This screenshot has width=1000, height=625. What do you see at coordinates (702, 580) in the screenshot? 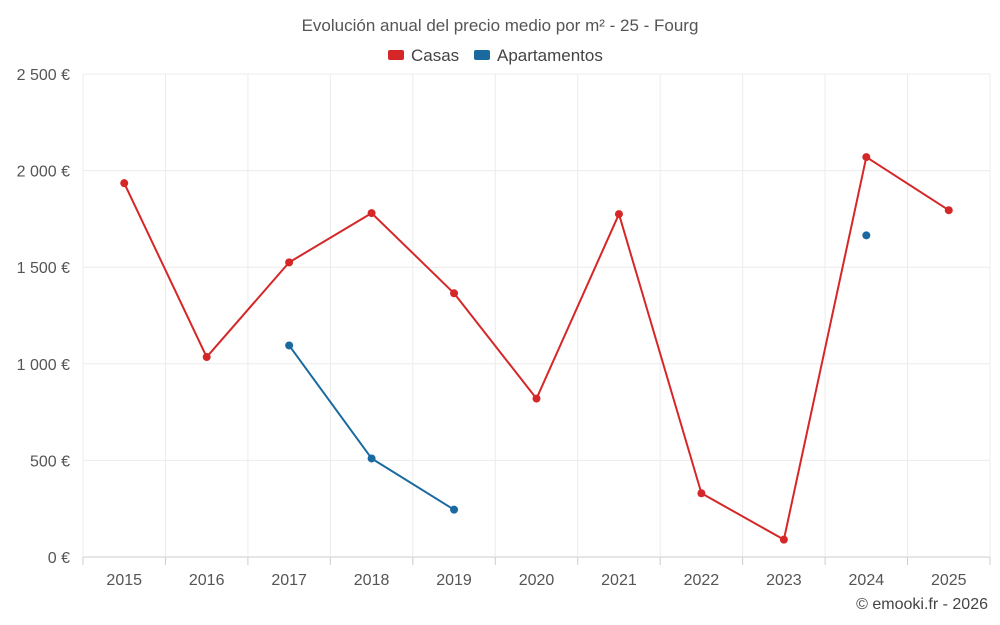
I see `x-tick-label: 2022` at bounding box center [702, 580].